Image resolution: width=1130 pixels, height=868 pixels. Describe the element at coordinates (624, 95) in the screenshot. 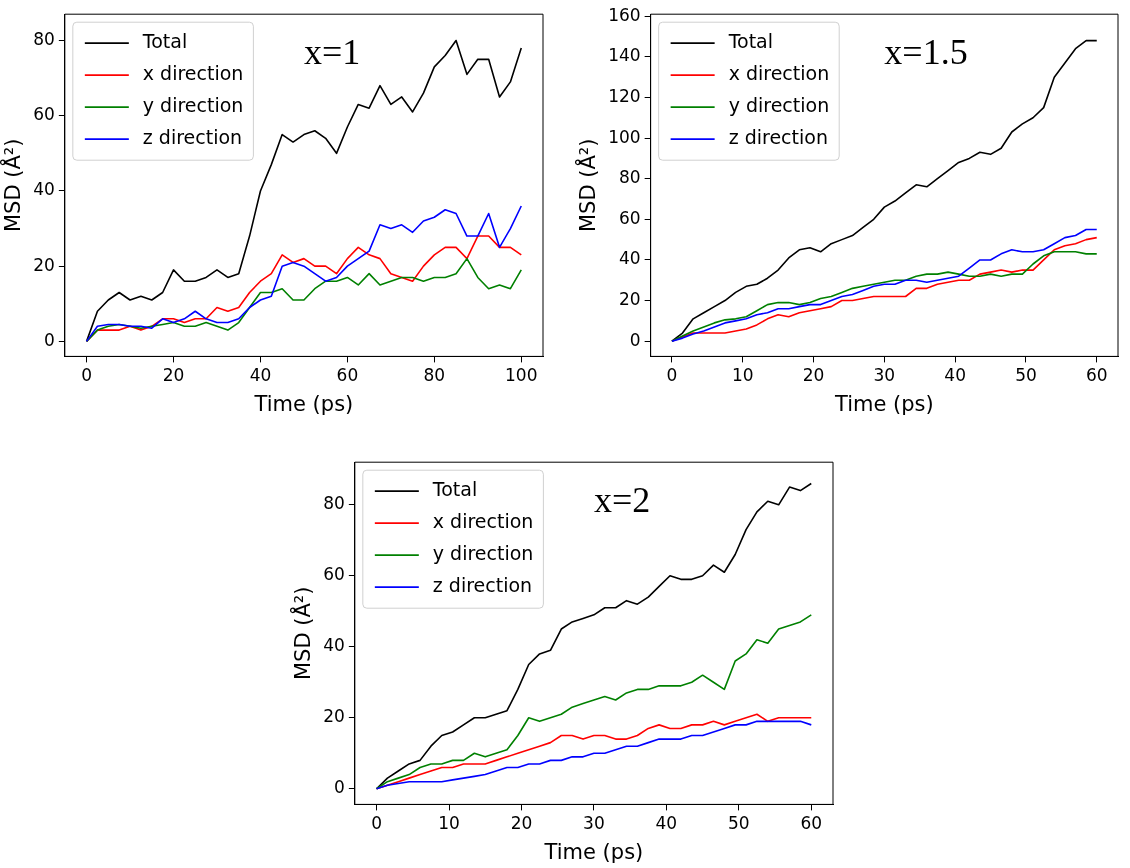

I see `y-tick-label: 120` at that location.